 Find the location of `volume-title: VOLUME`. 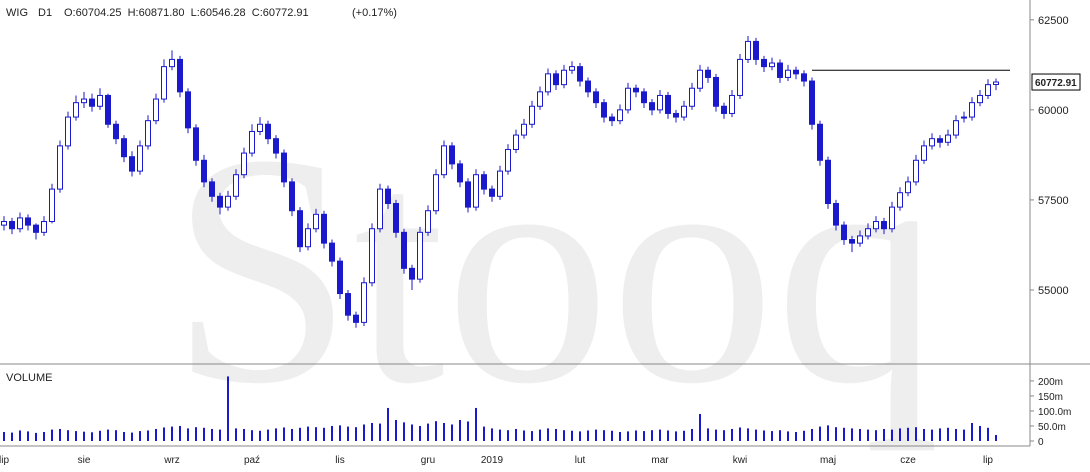

volume-title: VOLUME is located at coordinates (29, 378).